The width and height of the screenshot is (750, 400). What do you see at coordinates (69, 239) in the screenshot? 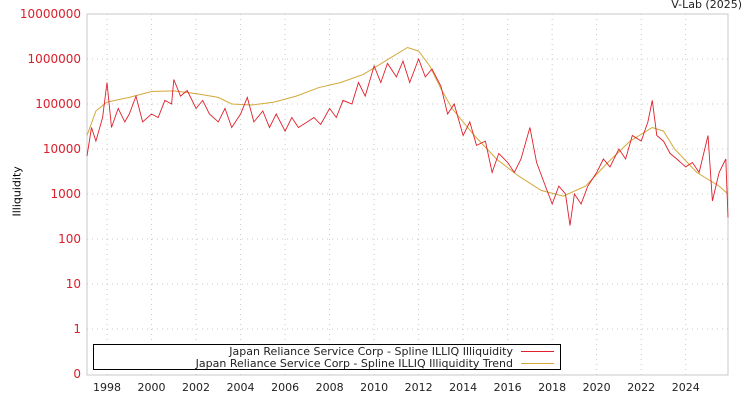
I see `y-tick-label: 100` at bounding box center [69, 239].